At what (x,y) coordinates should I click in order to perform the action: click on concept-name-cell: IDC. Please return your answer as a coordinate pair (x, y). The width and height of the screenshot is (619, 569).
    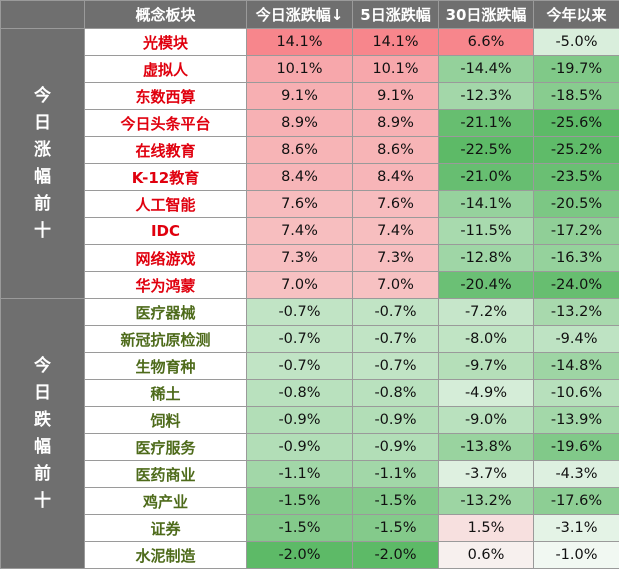
    Looking at the image, I should click on (166, 231).